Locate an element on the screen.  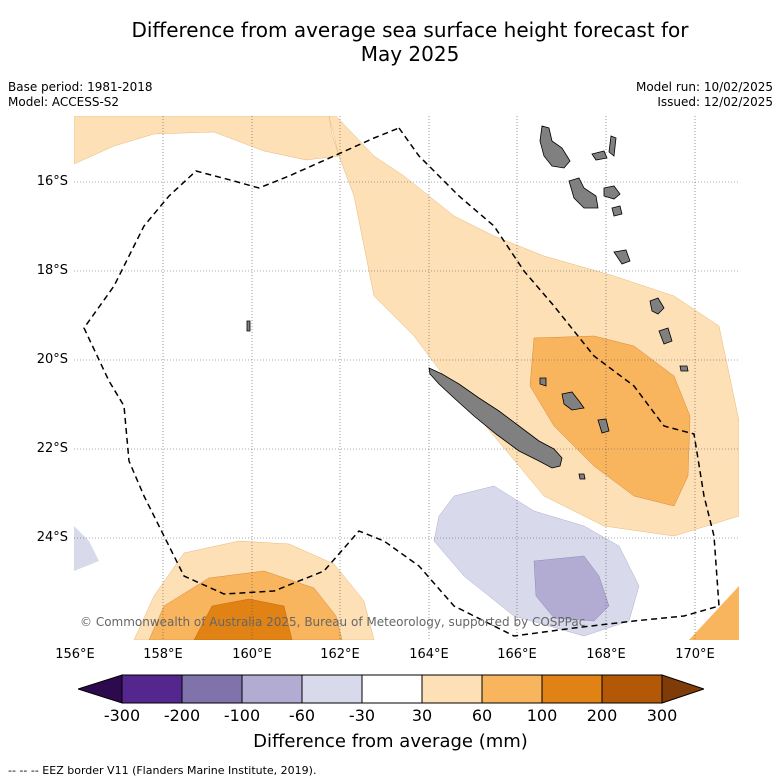
anomaly-30-60-north is located at coordinates (207, 140).